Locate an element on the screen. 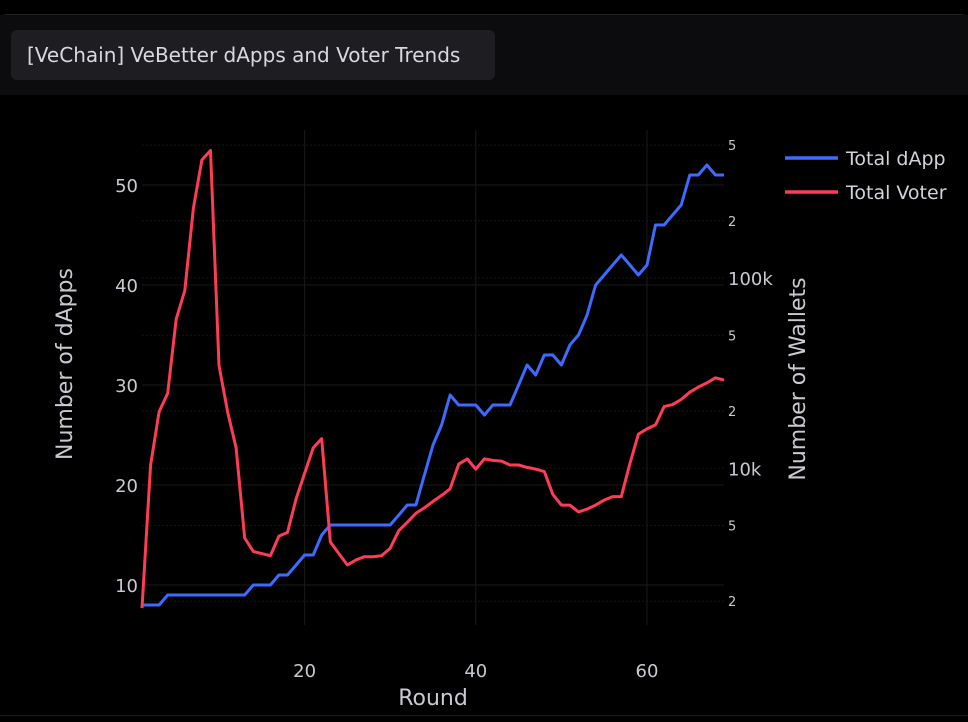 This screenshot has height=722, width=968. legend-label: Total Voter is located at coordinates (896, 193).